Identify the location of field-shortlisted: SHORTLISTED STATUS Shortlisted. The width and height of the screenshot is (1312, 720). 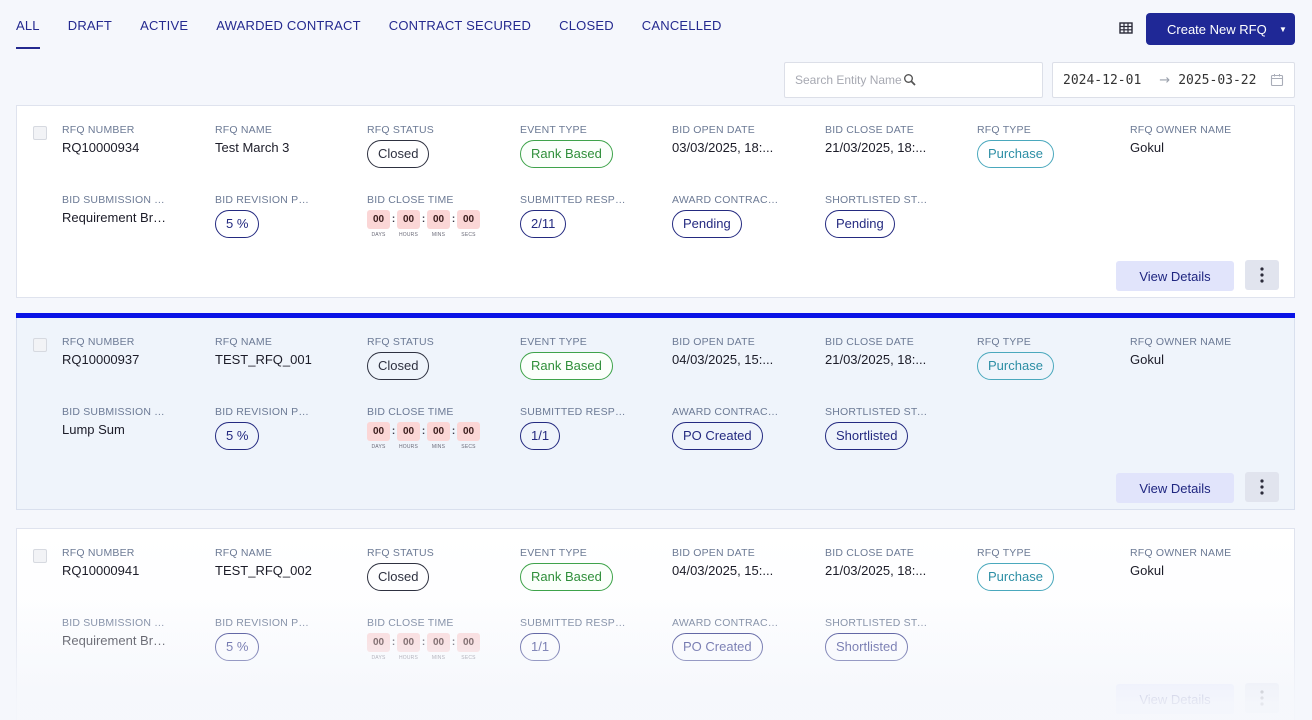
(877, 428).